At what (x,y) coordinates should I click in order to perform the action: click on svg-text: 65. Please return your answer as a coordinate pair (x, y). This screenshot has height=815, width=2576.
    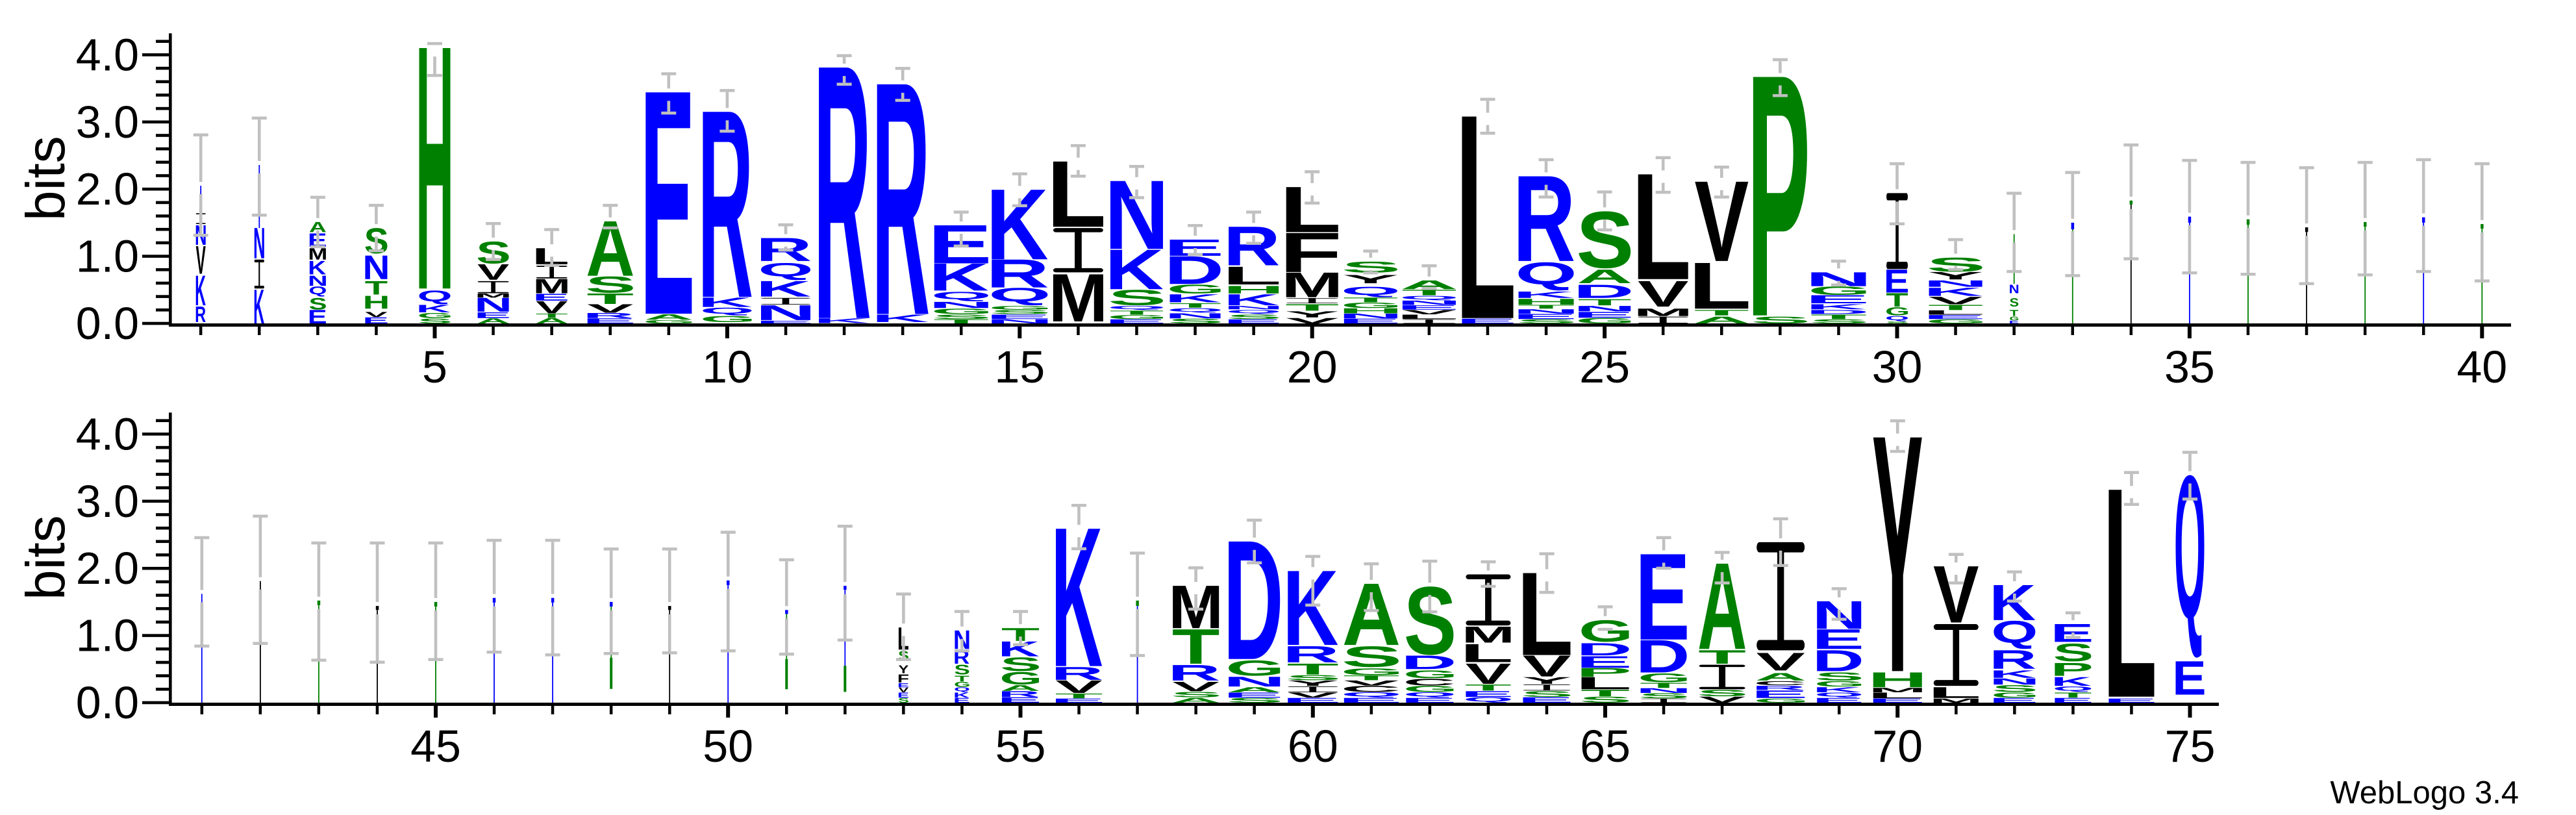
    Looking at the image, I should click on (1605, 746).